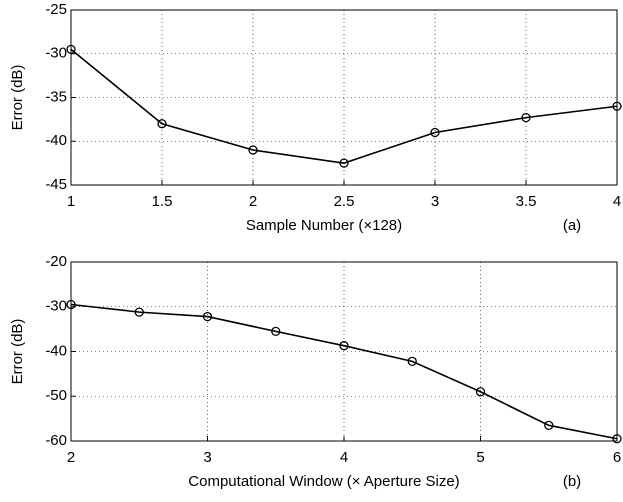 Image resolution: width=623 pixels, height=502 pixels. I want to click on x-tick-label: 1, so click(71, 201).